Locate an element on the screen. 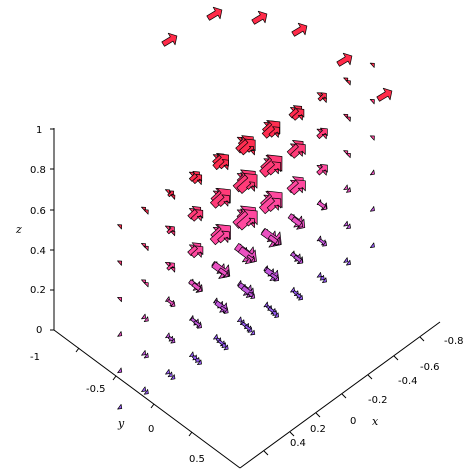  y-tick-label: 0 is located at coordinates (151, 429).